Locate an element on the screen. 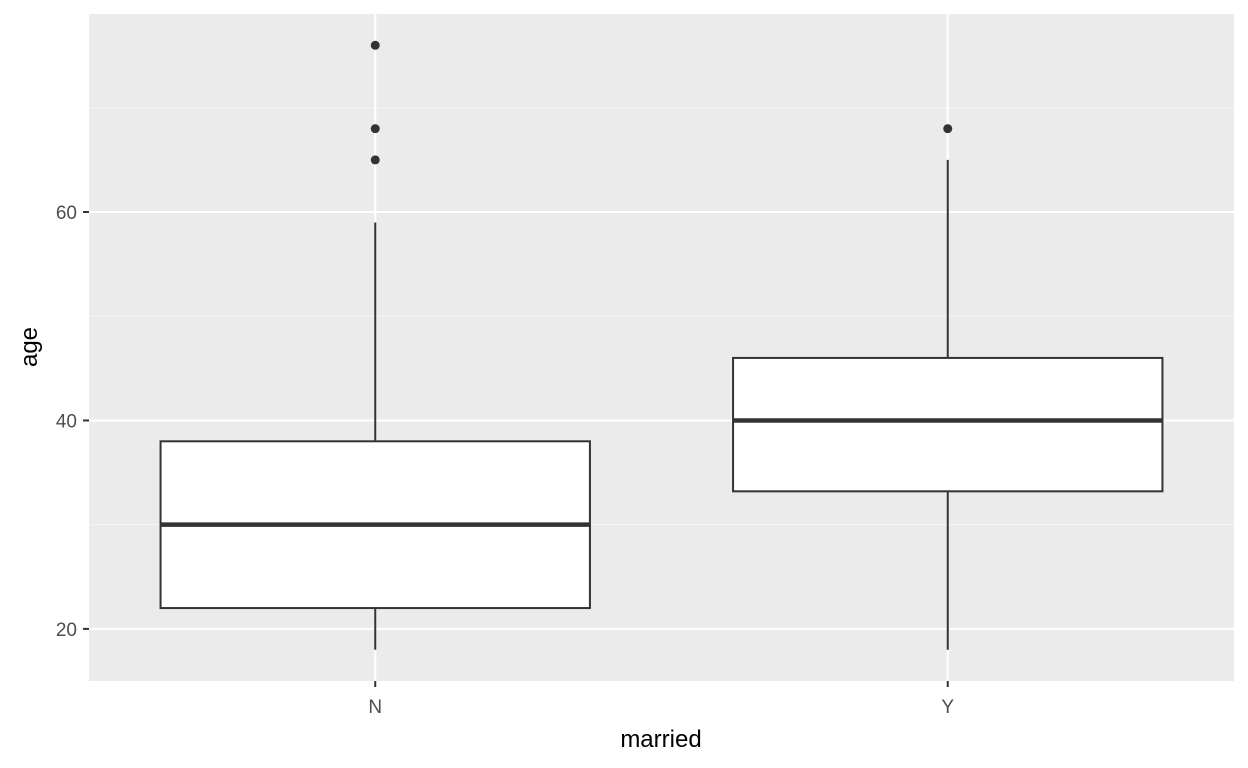 This screenshot has width=1248, height=768. y-tick-label: 20 is located at coordinates (66, 630).